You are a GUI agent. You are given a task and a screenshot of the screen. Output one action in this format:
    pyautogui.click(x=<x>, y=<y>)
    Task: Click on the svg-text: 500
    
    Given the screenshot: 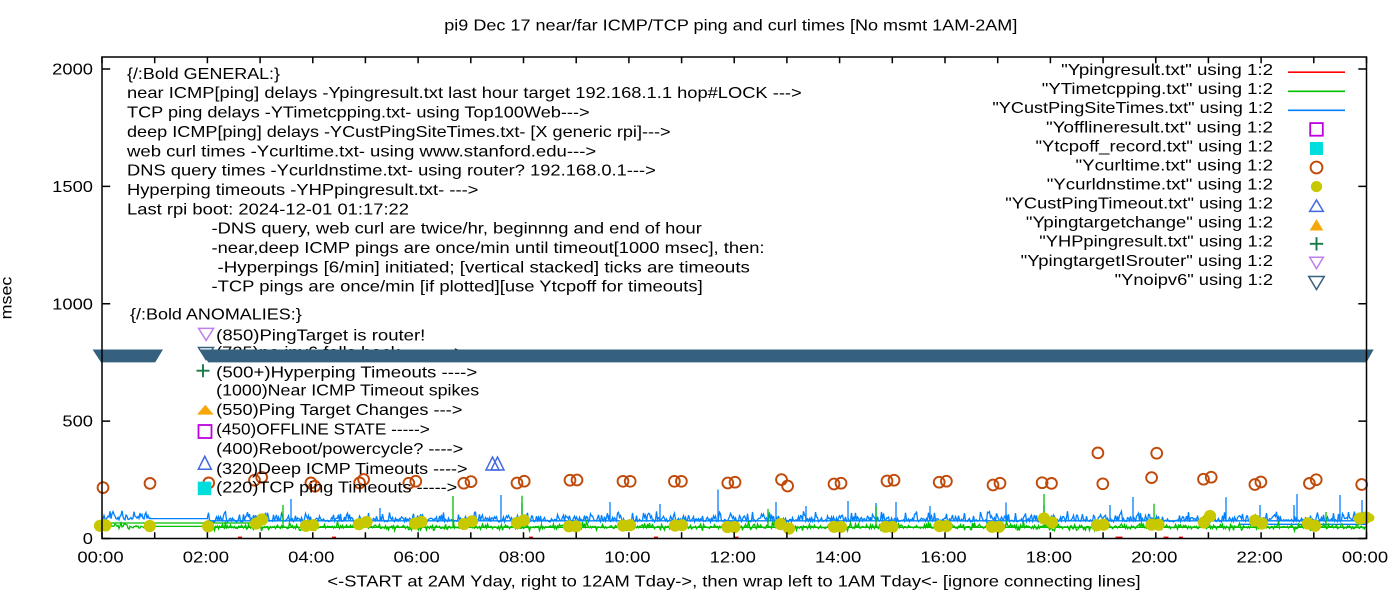 What is the action you would take?
    pyautogui.click(x=77, y=422)
    